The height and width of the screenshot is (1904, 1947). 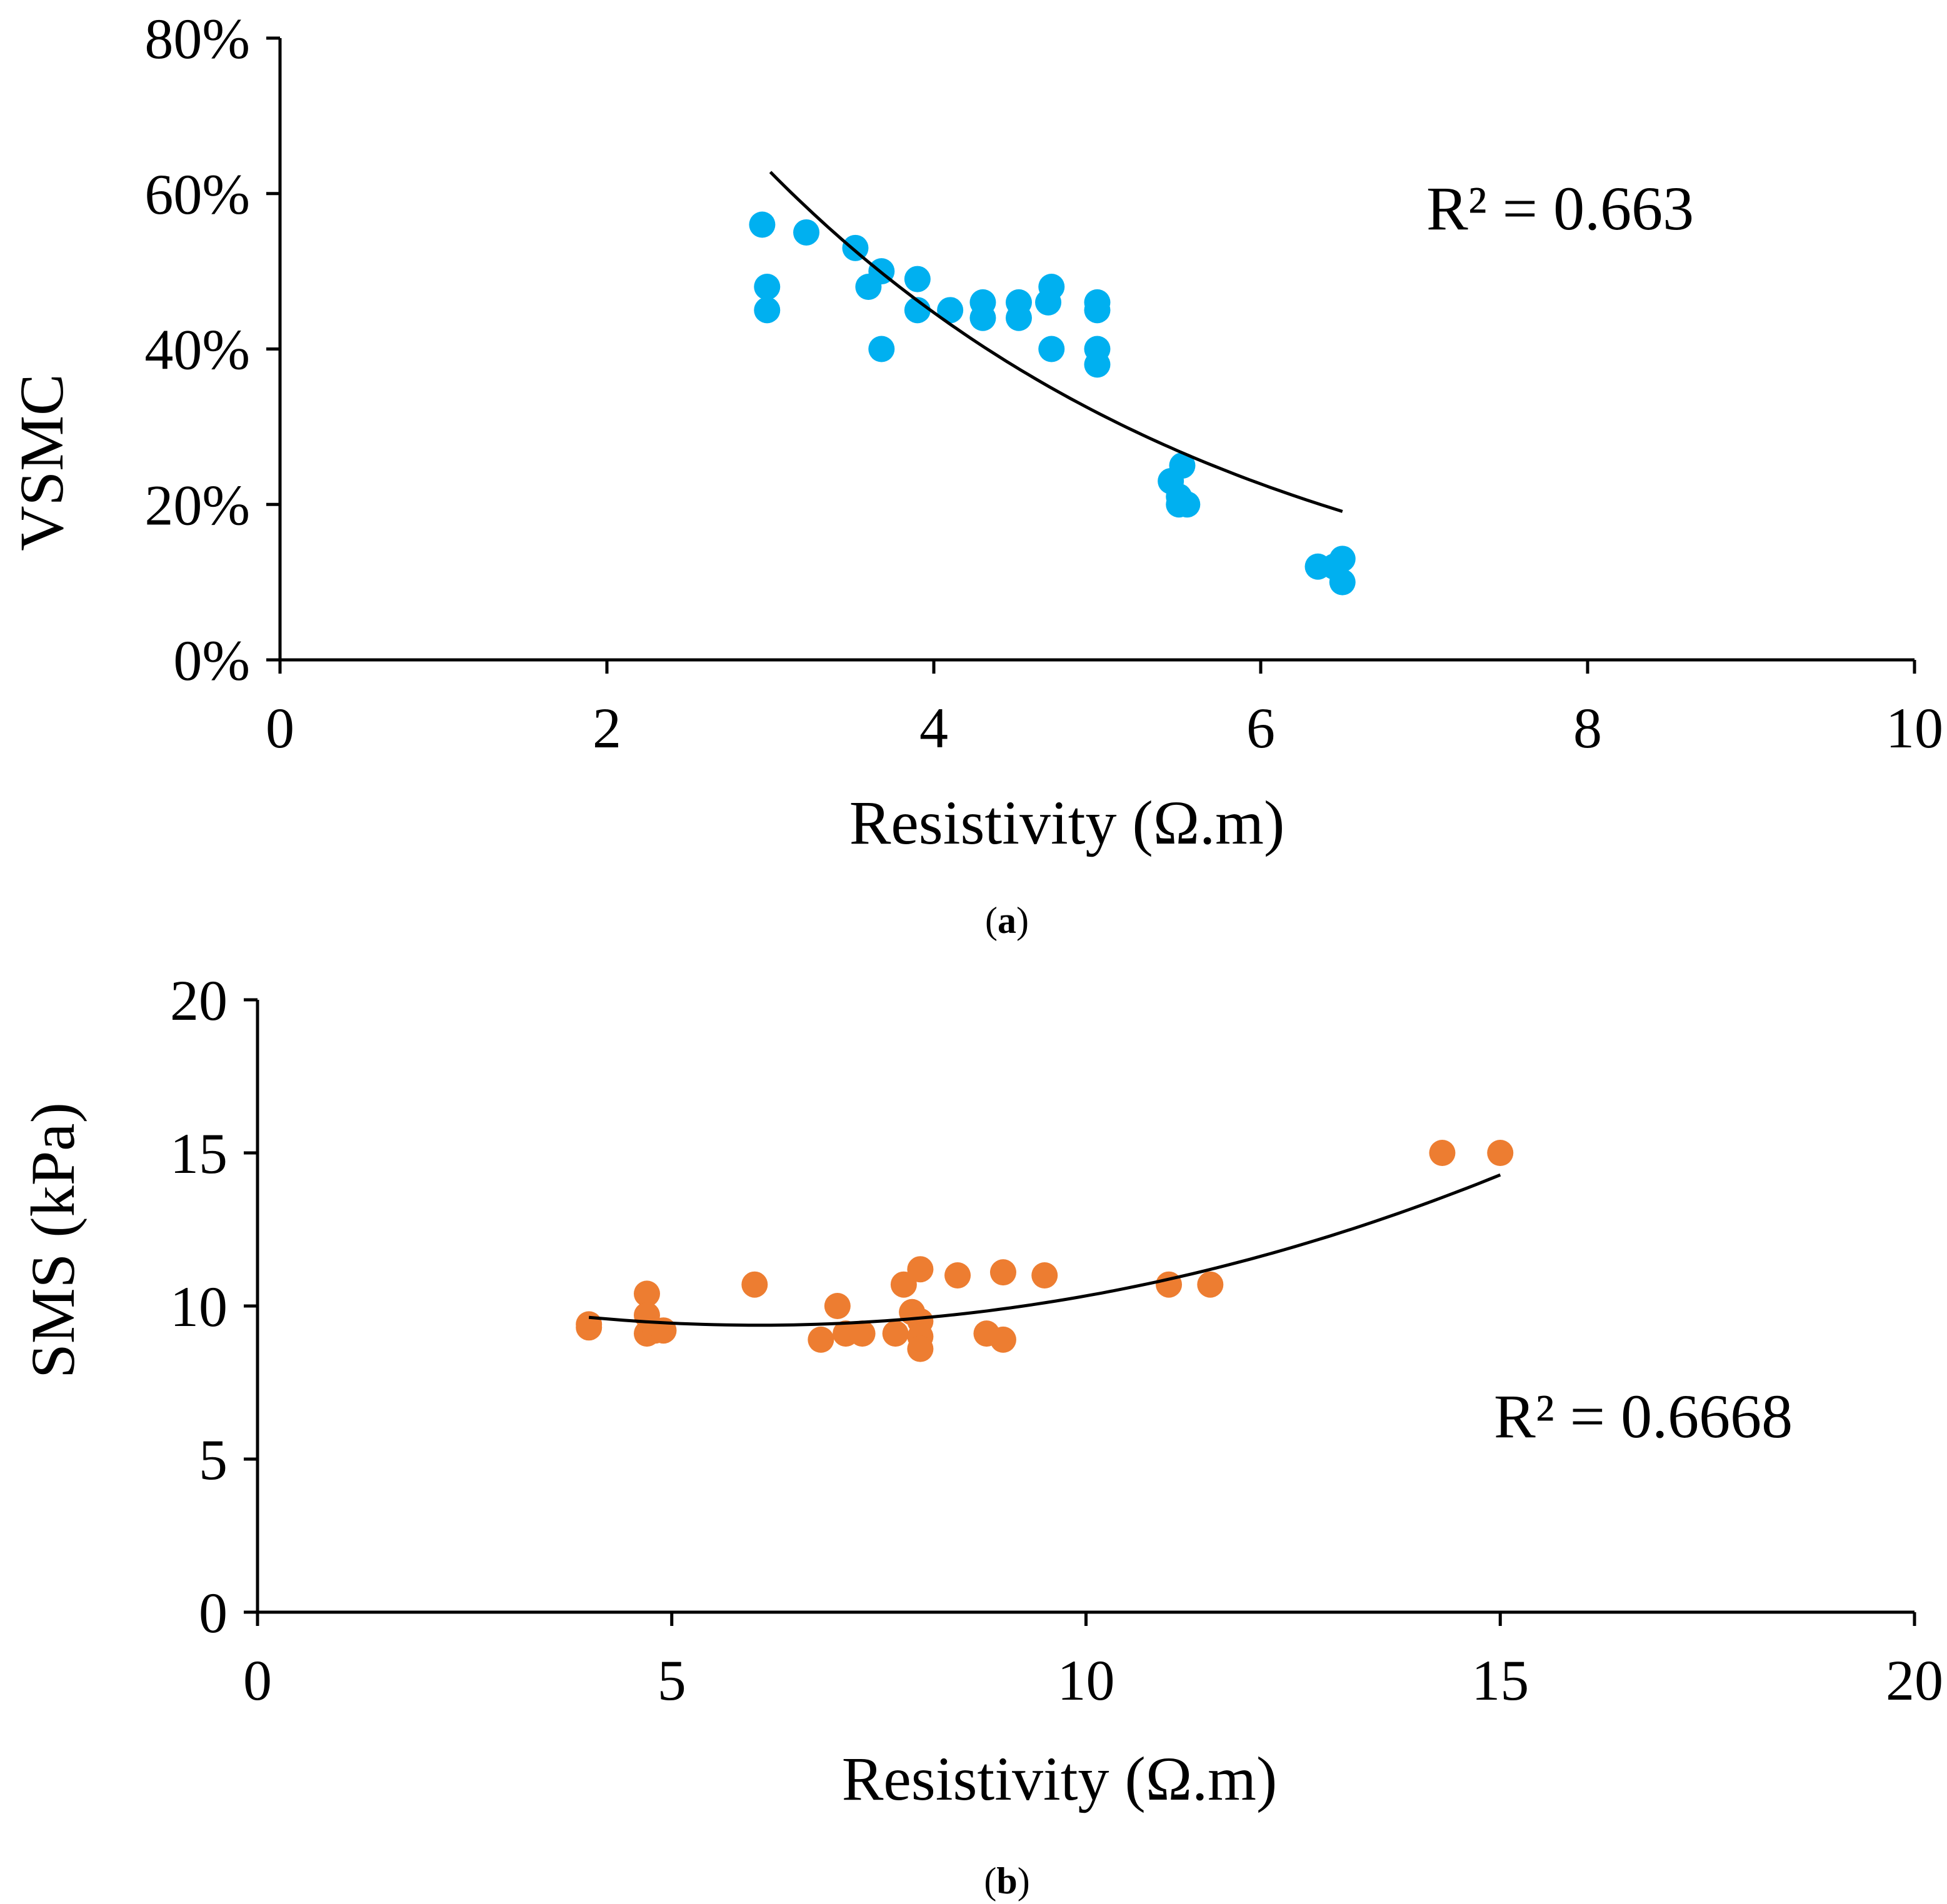 I want to click on chart-b-x-tick-label: 10, so click(x=1086, y=1680).